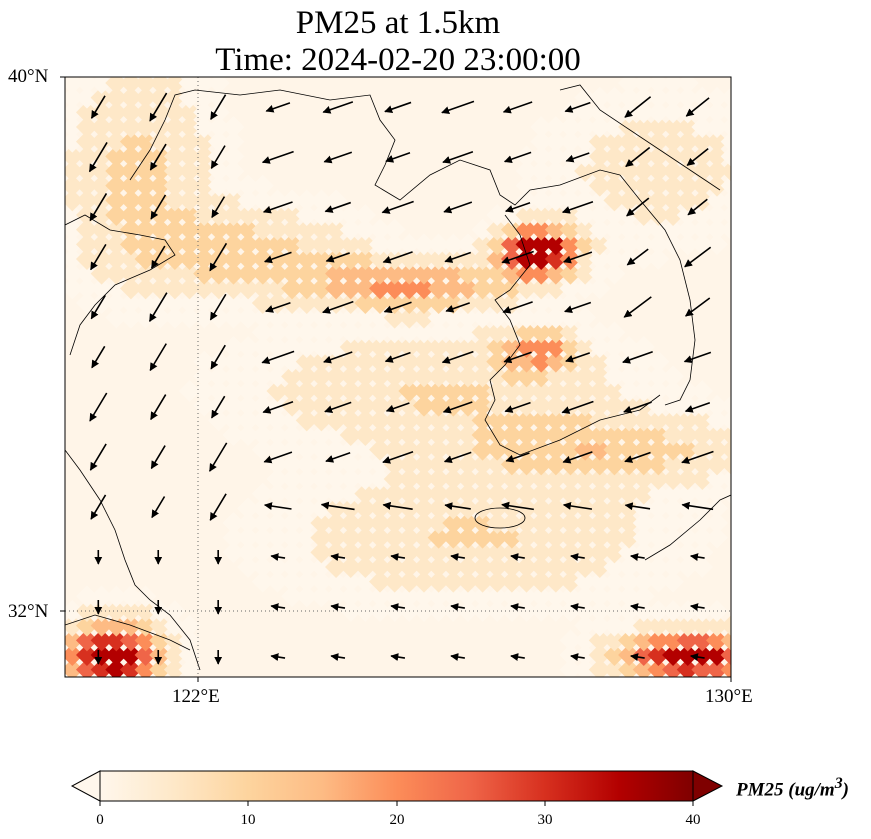  What do you see at coordinates (133, 560) in the screenshot?
I see `coastline-jiangsu` at bounding box center [133, 560].